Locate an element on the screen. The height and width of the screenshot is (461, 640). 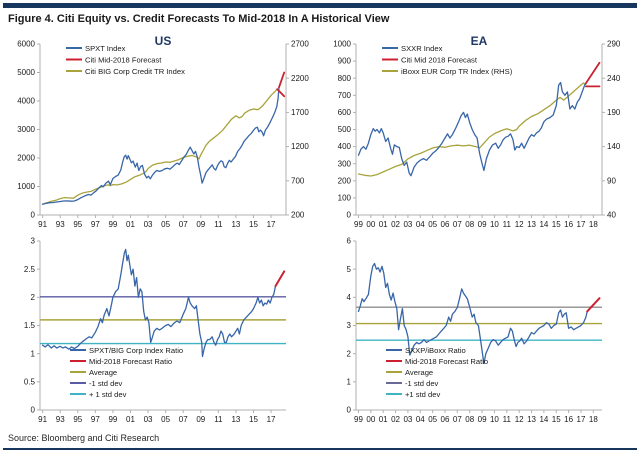
svg-text: 190 is located at coordinates (614, 112).